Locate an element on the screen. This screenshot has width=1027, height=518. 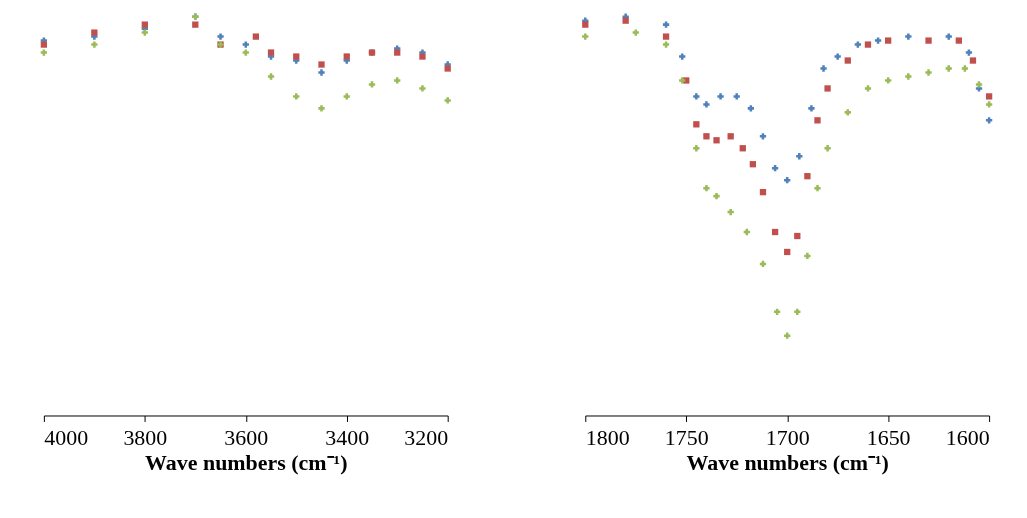
x-tick-label: 1750 is located at coordinates (686, 437).